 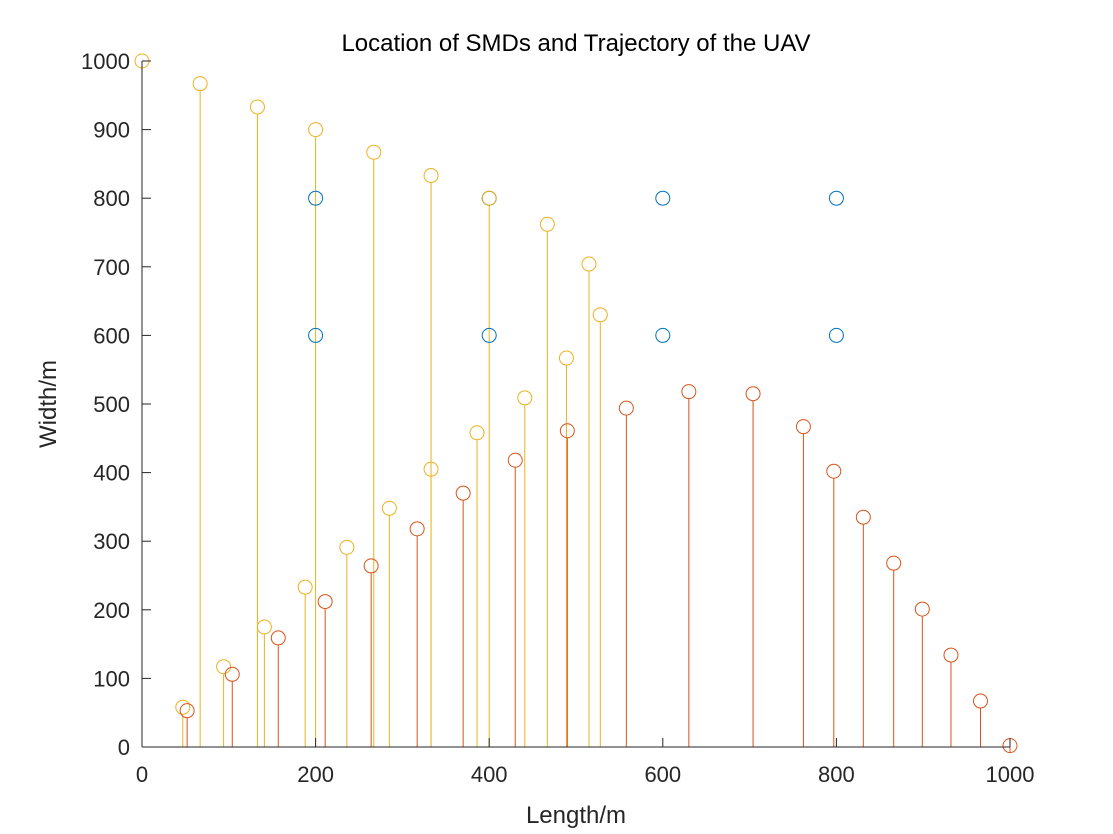 I want to click on x-tick-label: 0, so click(x=142, y=774).